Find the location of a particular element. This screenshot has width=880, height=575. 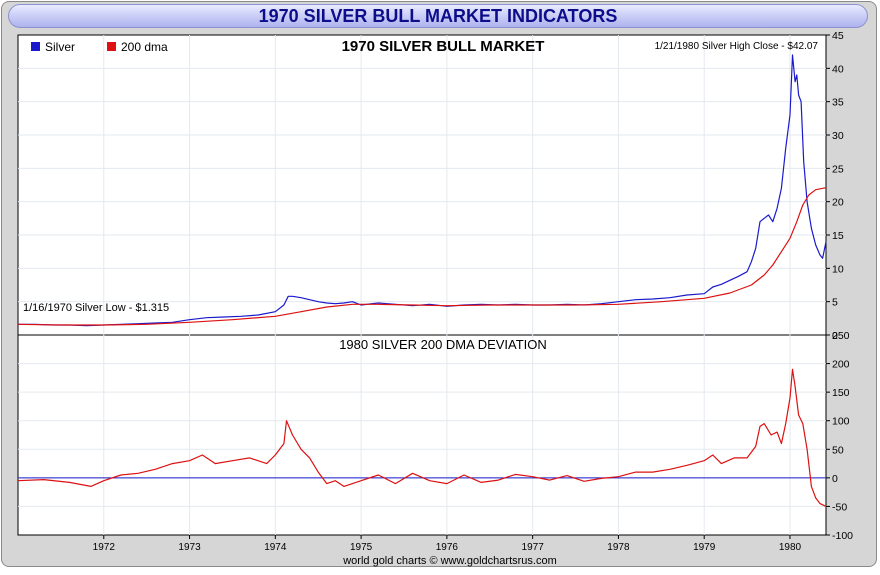

y-tick-label: 200 is located at coordinates (841, 365).